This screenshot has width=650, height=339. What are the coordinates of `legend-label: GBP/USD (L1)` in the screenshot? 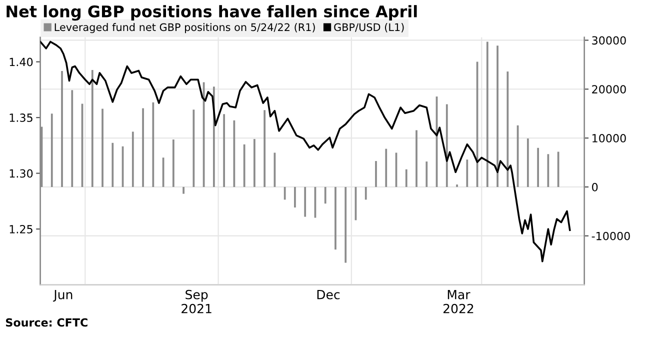 It's located at (369, 27).